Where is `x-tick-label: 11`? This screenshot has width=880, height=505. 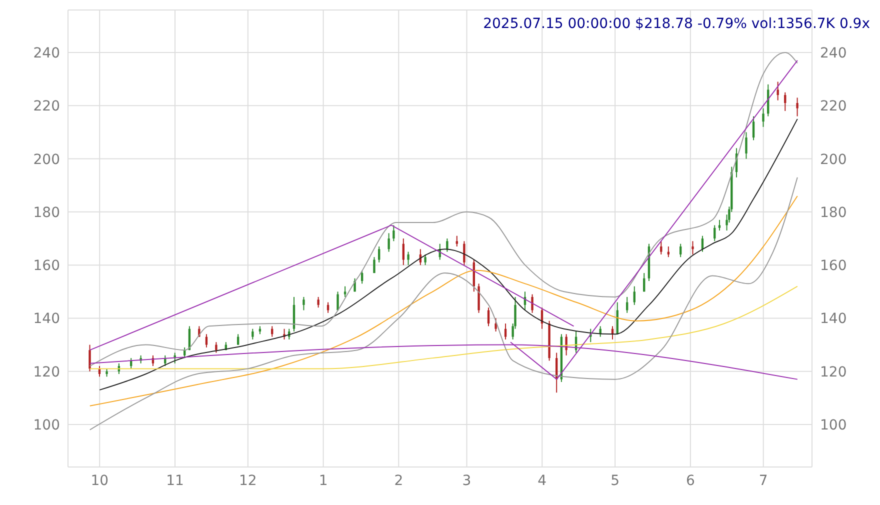
x-tick-label: 11 is located at coordinates (175, 480).